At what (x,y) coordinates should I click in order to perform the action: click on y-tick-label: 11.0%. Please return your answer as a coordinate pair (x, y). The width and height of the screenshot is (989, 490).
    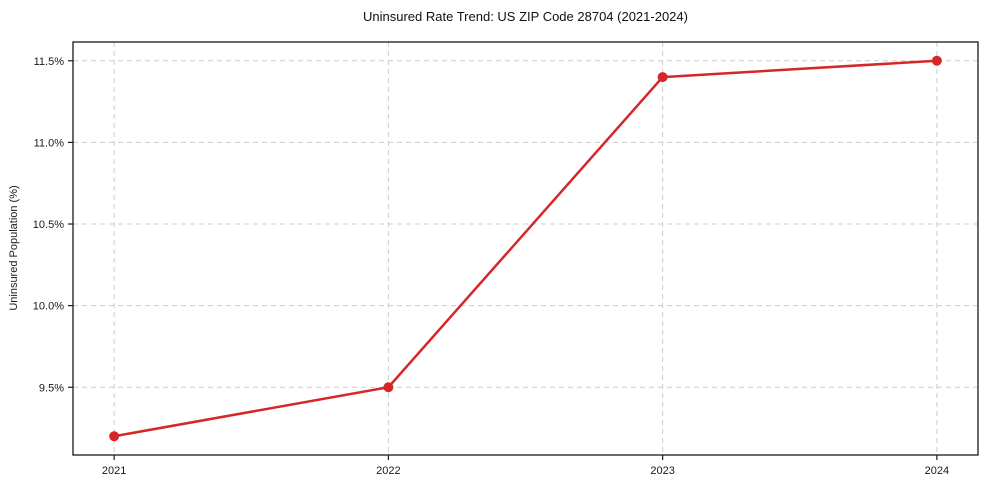
    Looking at the image, I should click on (49, 143).